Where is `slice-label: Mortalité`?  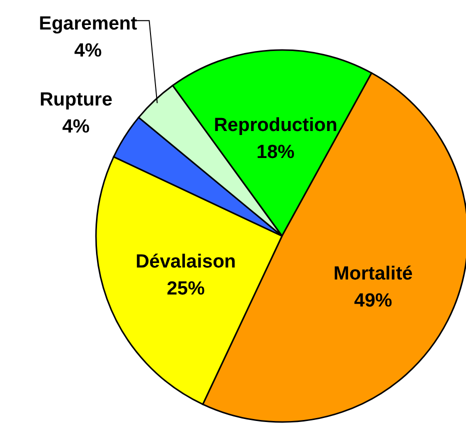 slice-label: Mortalité is located at coordinates (373, 273).